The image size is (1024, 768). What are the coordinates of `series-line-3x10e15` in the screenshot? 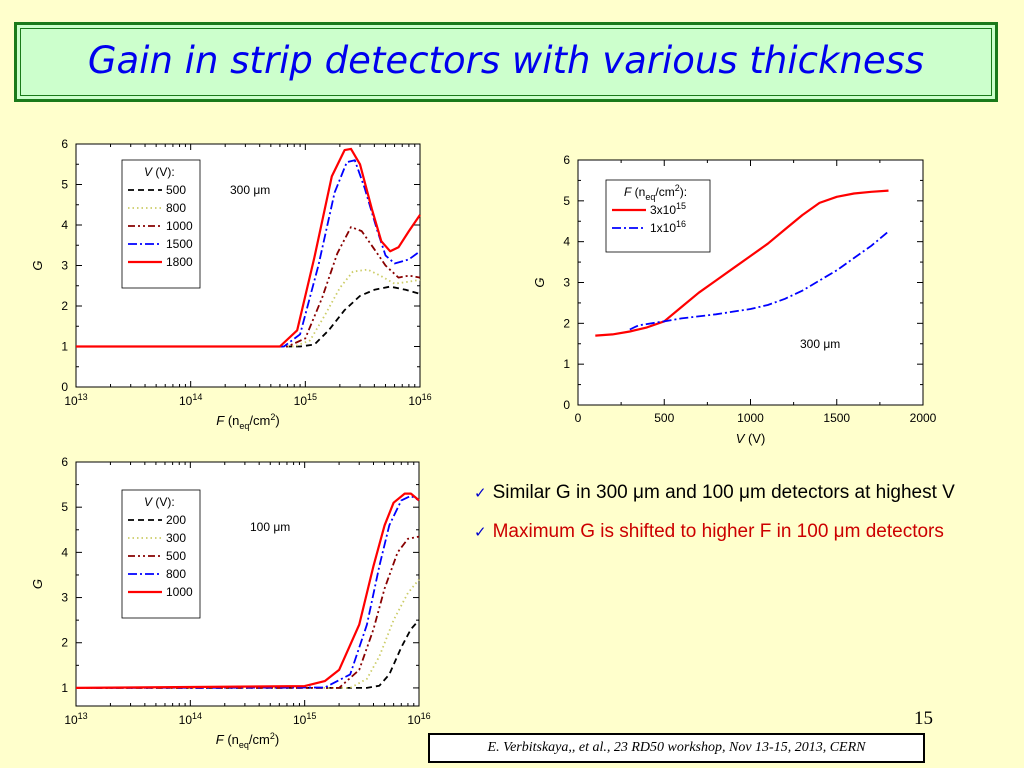 It's located at (742, 263).